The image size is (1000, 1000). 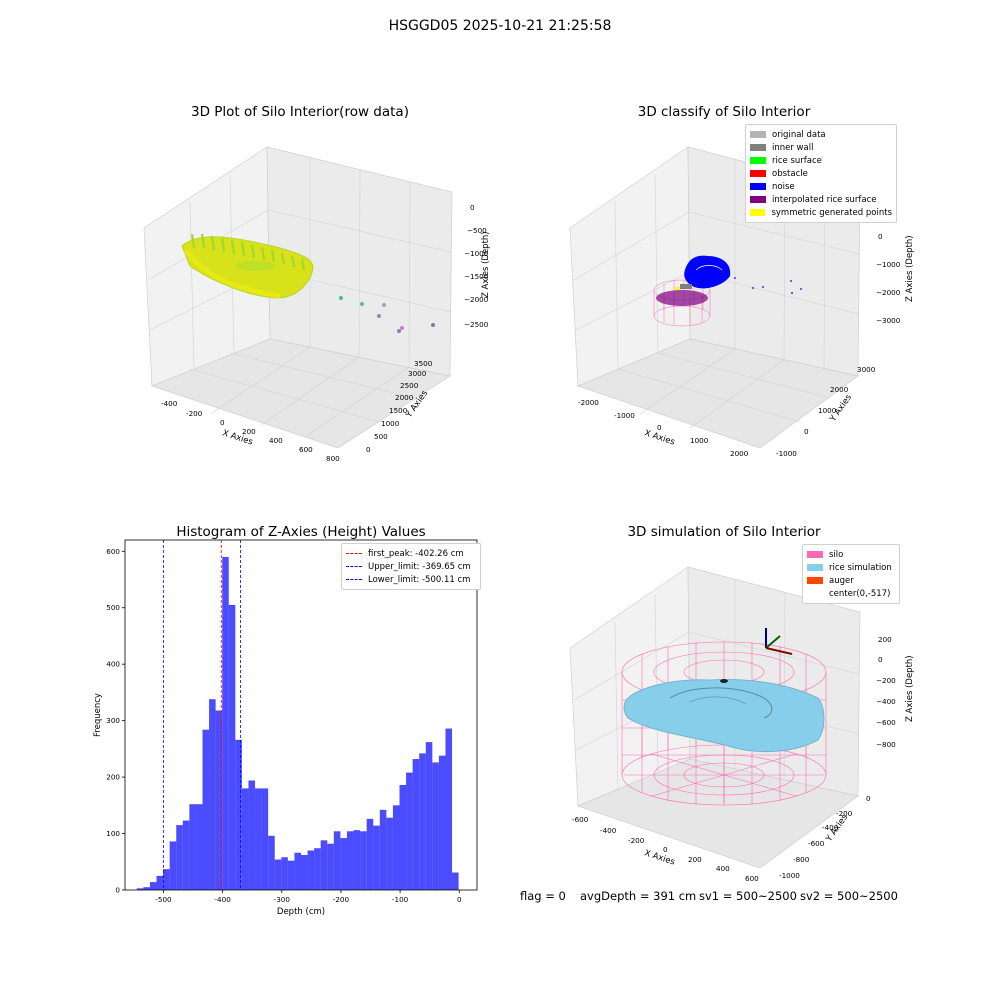 What do you see at coordinates (880, 236) in the screenshot?
I see `p2-ztick-1: 0` at bounding box center [880, 236].